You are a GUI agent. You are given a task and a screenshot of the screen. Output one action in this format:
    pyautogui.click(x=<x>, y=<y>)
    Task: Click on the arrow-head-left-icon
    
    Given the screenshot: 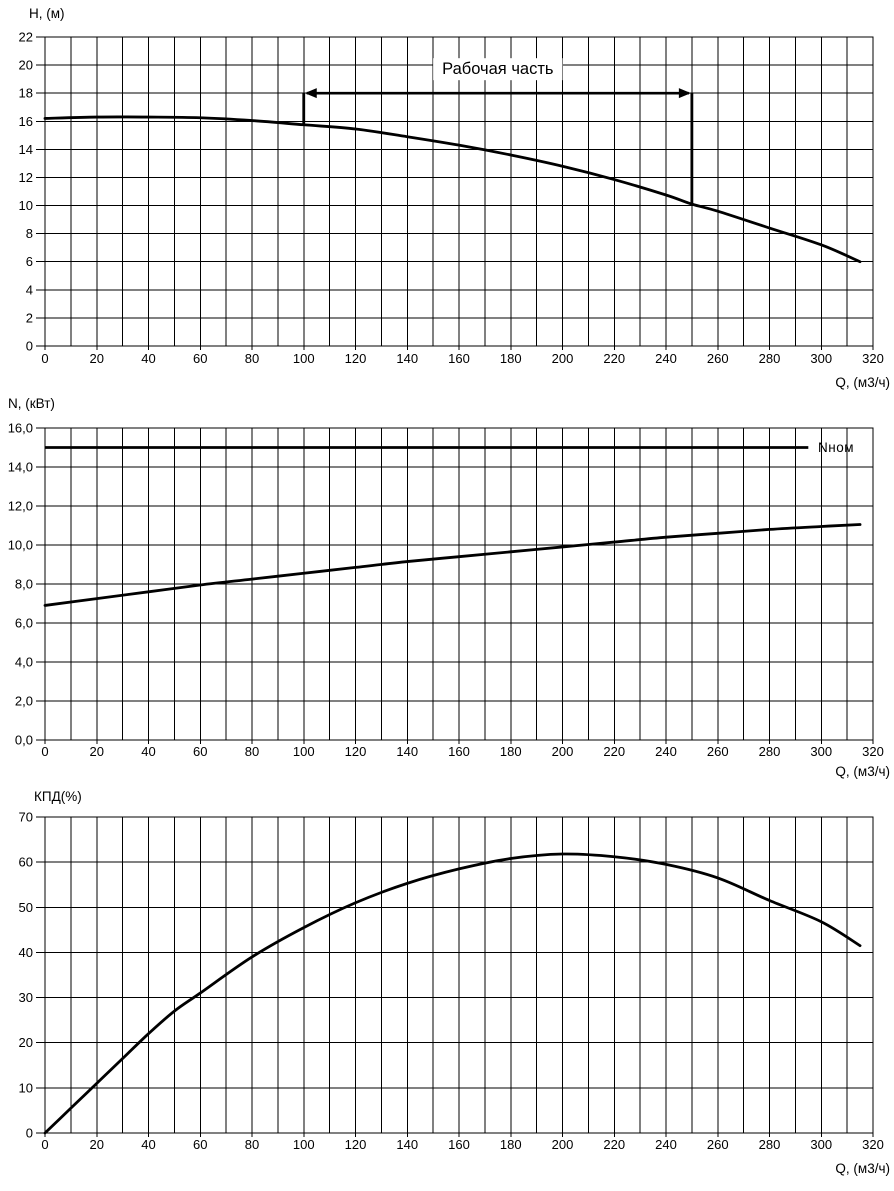 What is the action you would take?
    pyautogui.click(x=310, y=93)
    